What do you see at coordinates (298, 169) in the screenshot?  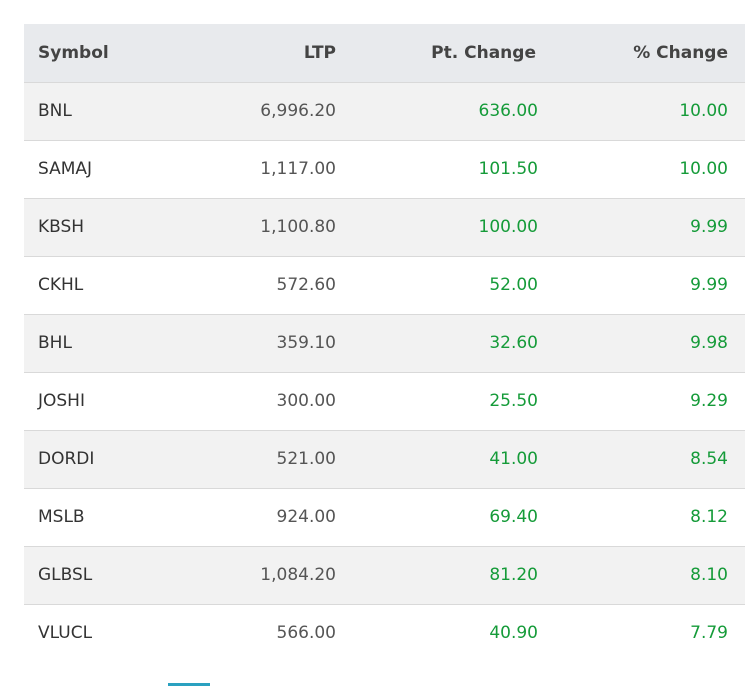 I see `ltp-cell: 1,117.00` at bounding box center [298, 169].